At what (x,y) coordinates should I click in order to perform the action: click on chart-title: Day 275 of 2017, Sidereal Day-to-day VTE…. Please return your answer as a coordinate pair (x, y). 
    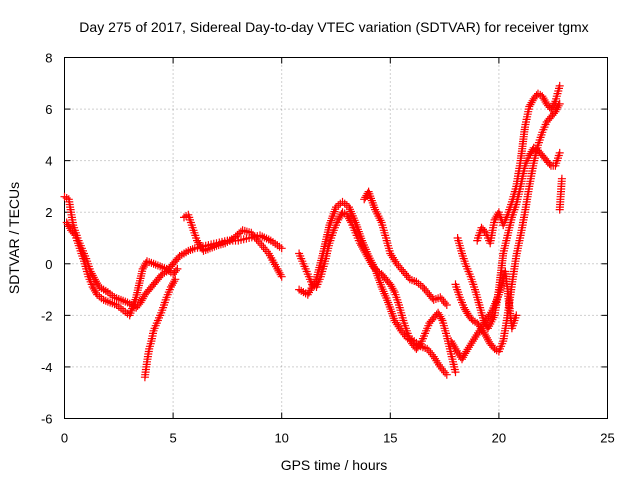
    Looking at the image, I should click on (333, 27).